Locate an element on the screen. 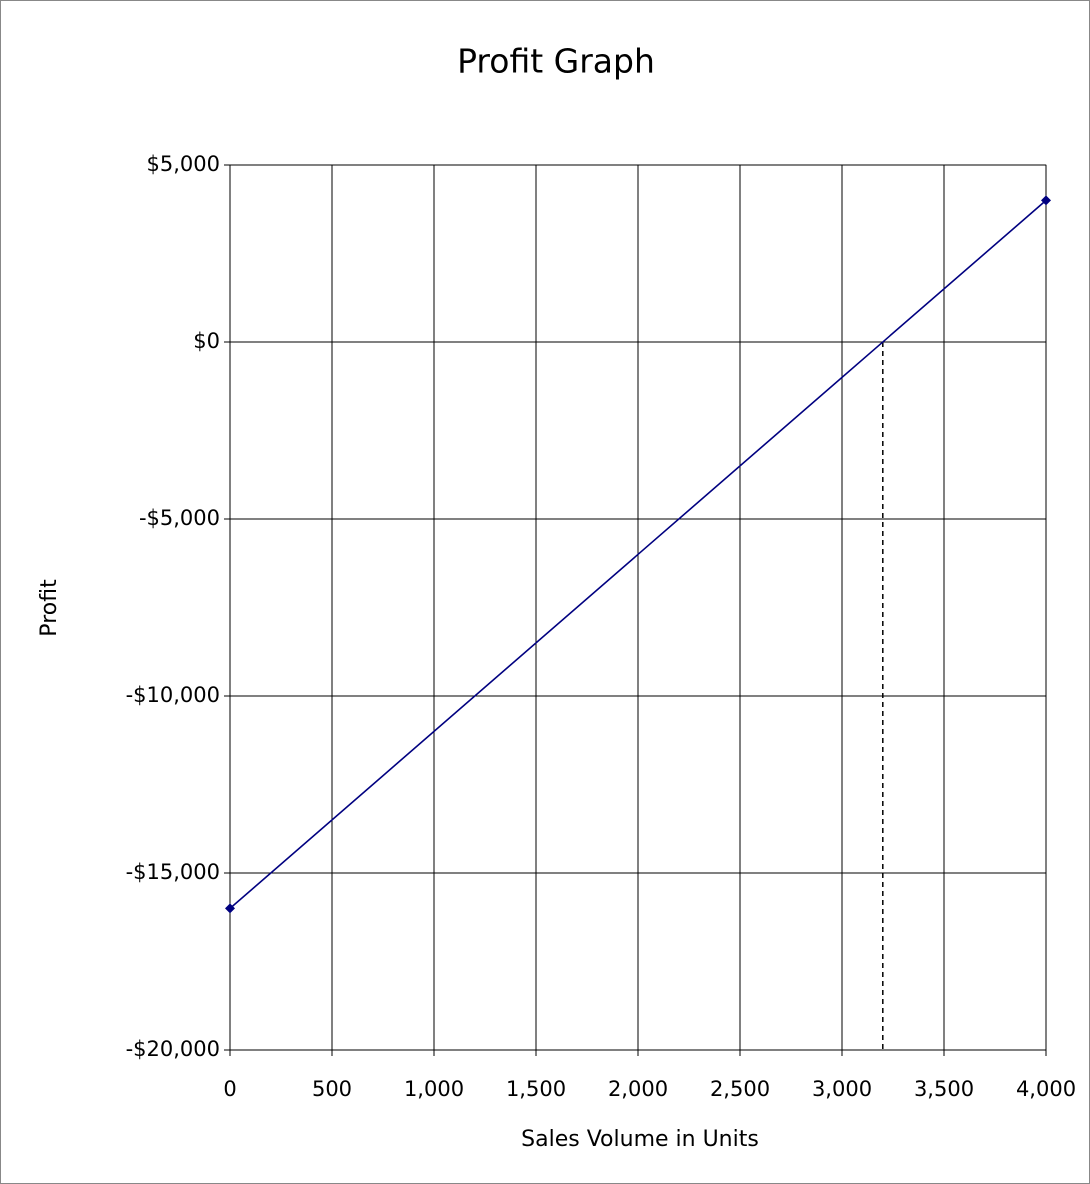 This screenshot has width=1090, height=1184. x-tick-label: 0 is located at coordinates (229, 1089).